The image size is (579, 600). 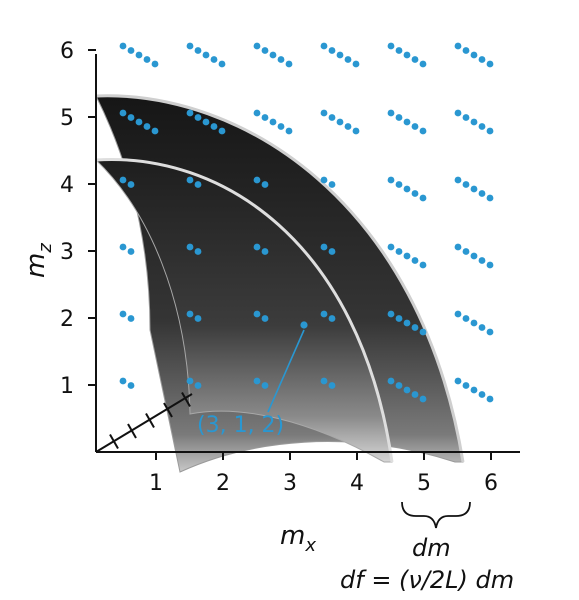 I want to click on formula: df = (ν/2L) dm, so click(x=427, y=580).